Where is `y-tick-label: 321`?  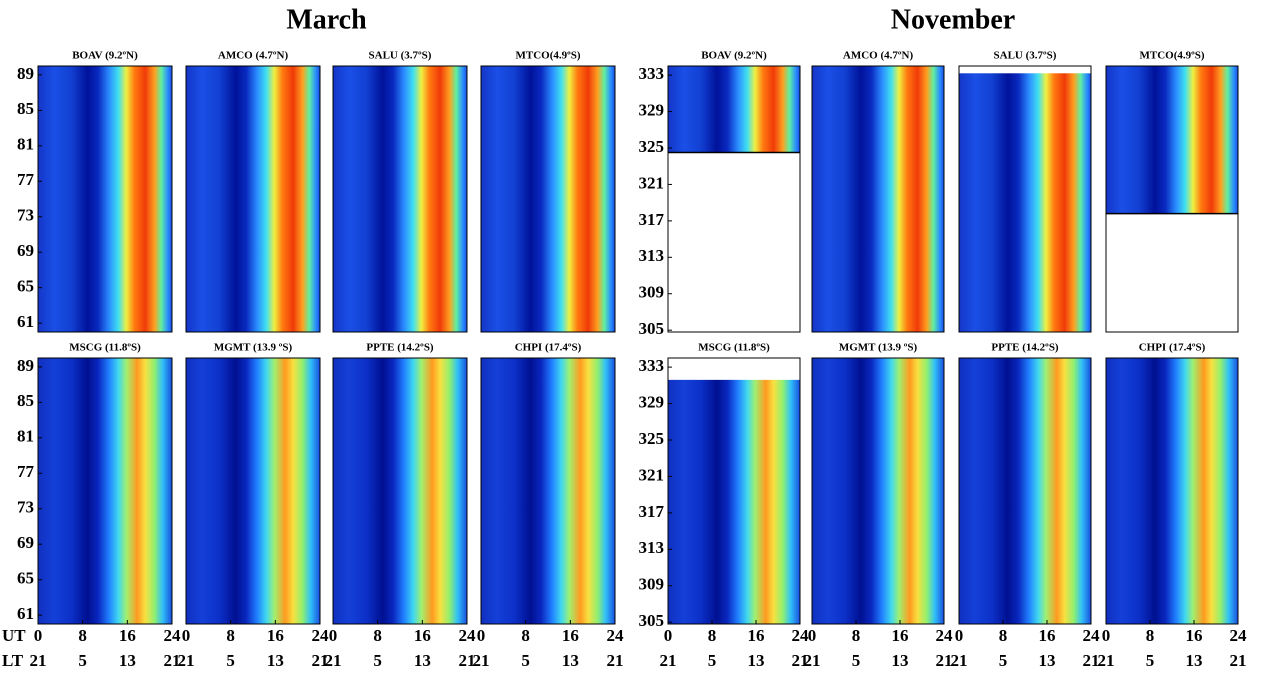
y-tick-label: 321 is located at coordinates (652, 474).